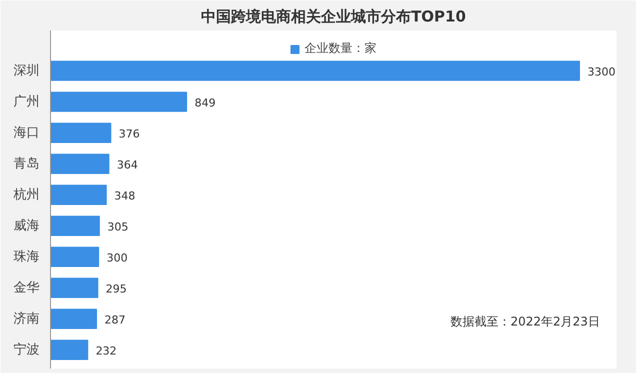  I want to click on y-tick-label: 宁波, so click(27, 349).